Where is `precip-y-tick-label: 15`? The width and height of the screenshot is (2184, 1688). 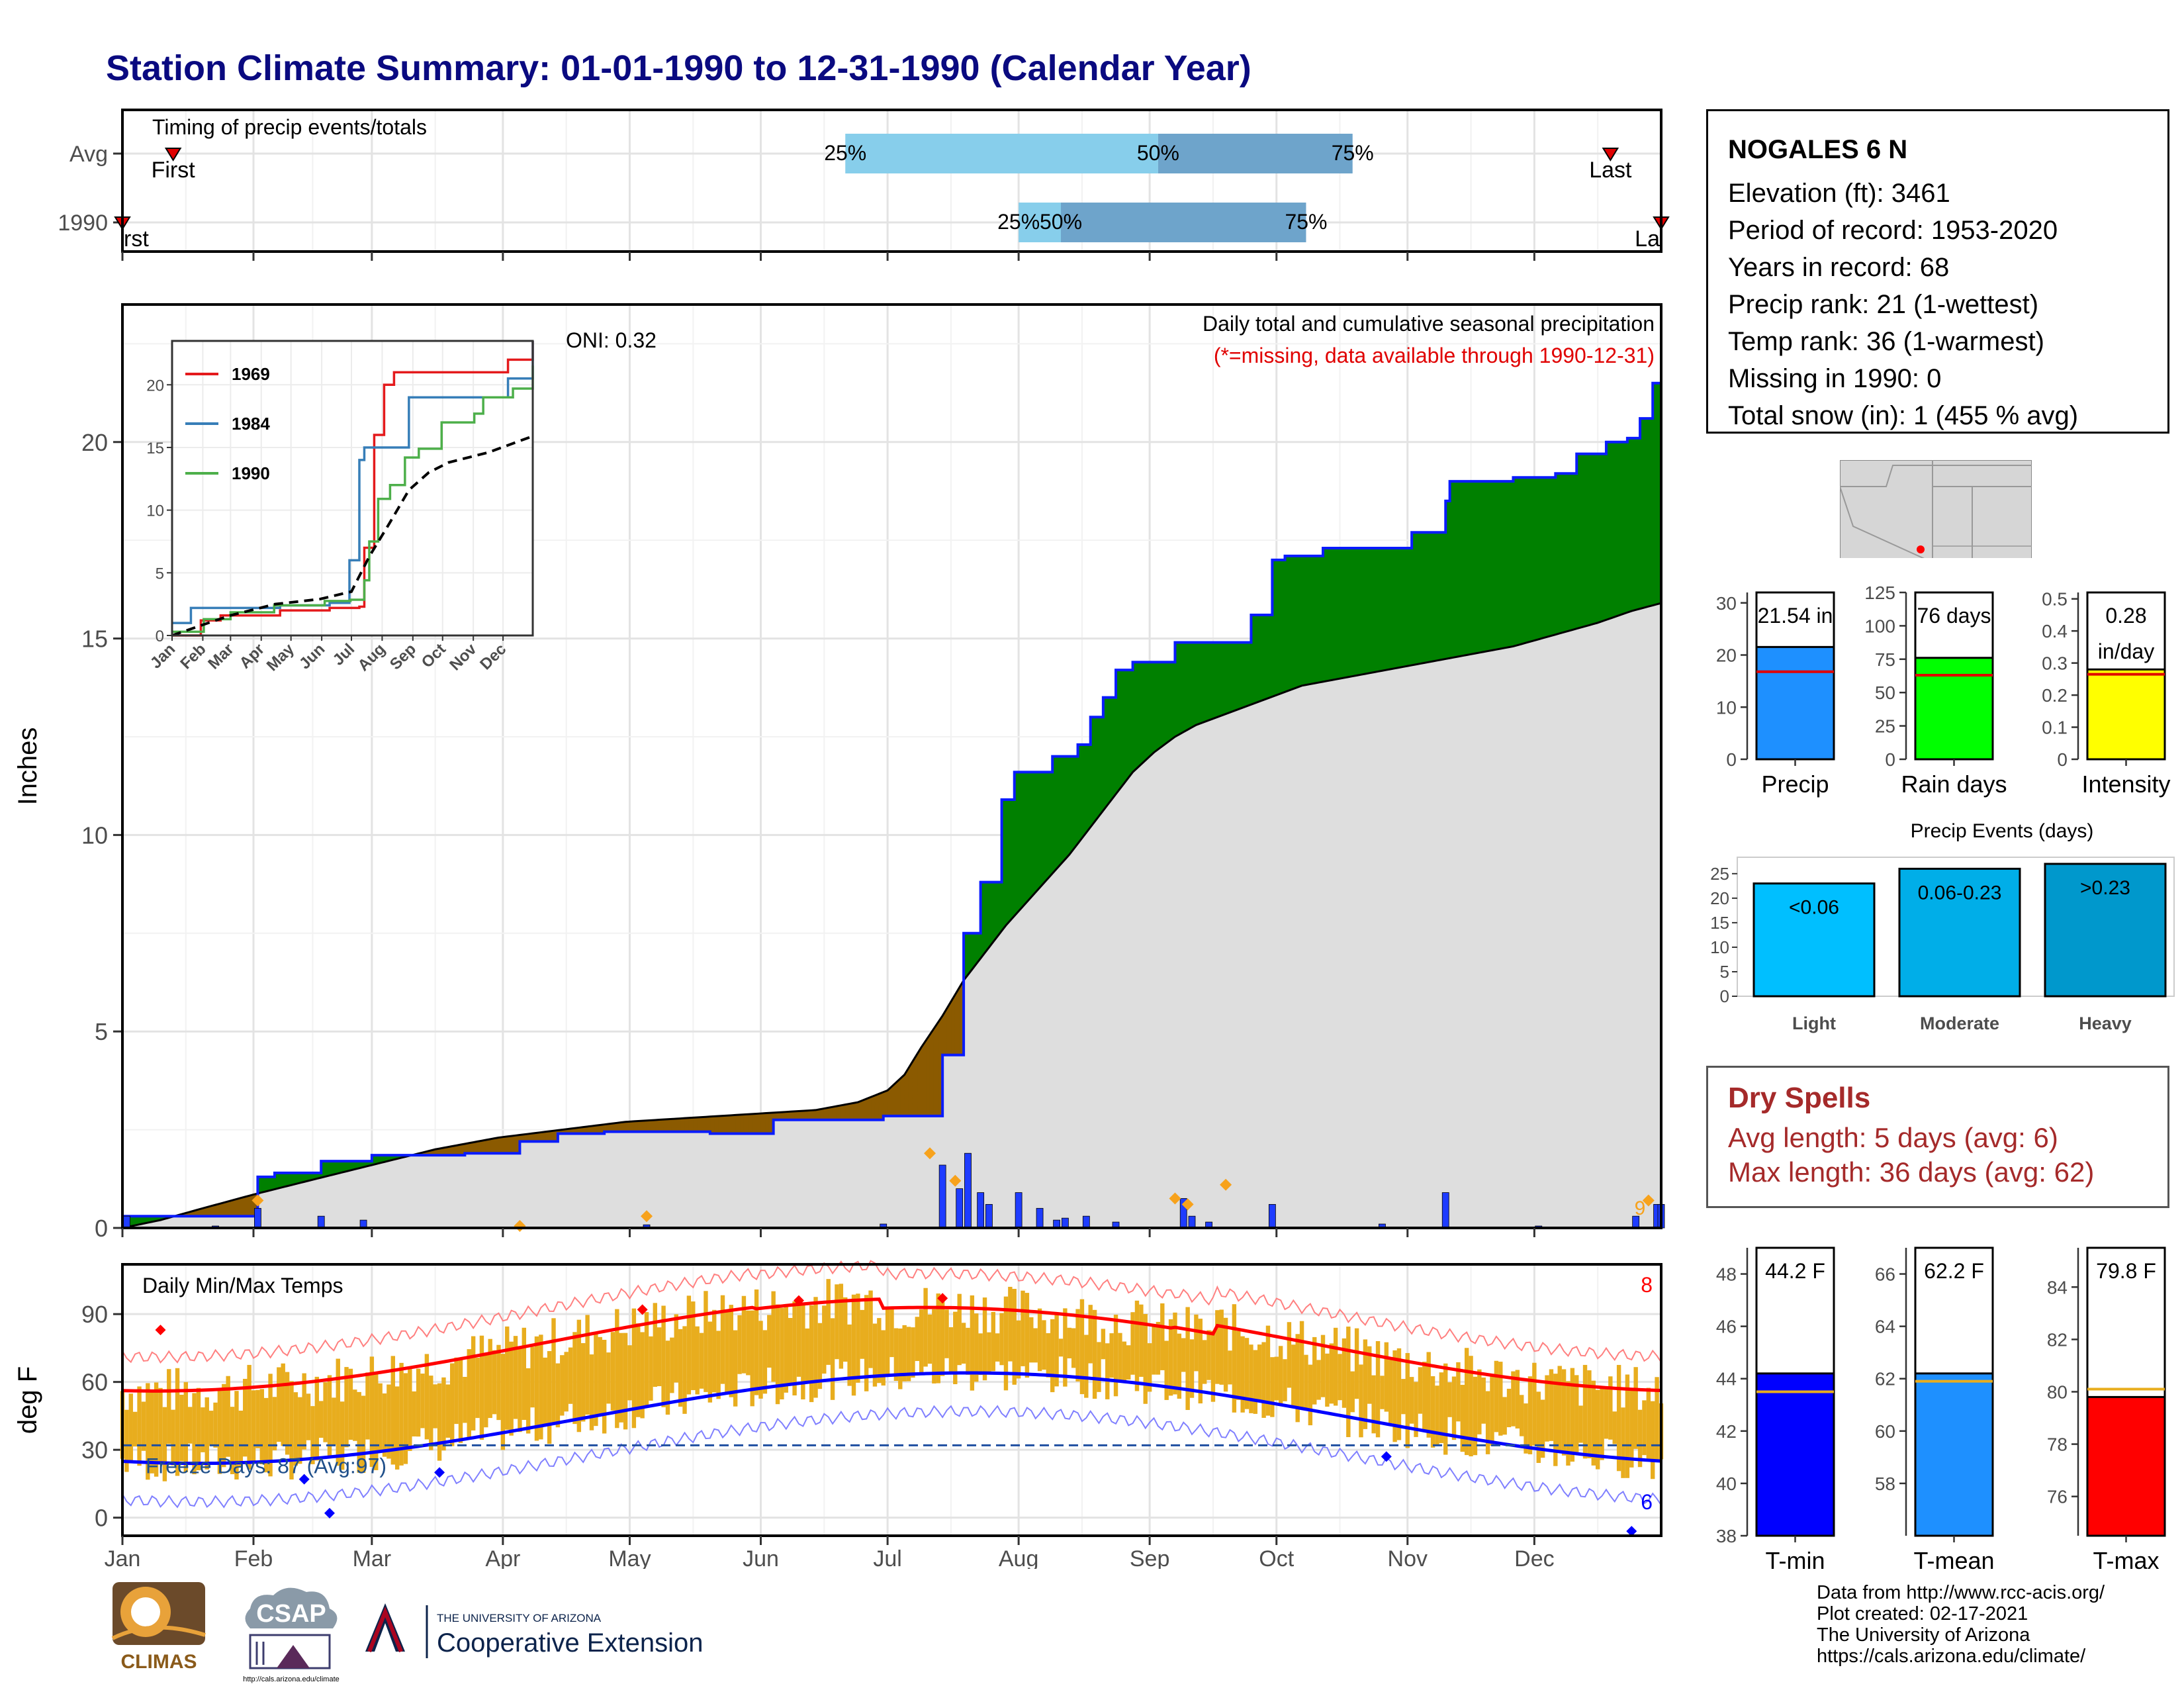
precip-y-tick-label: 15 is located at coordinates (95, 639).